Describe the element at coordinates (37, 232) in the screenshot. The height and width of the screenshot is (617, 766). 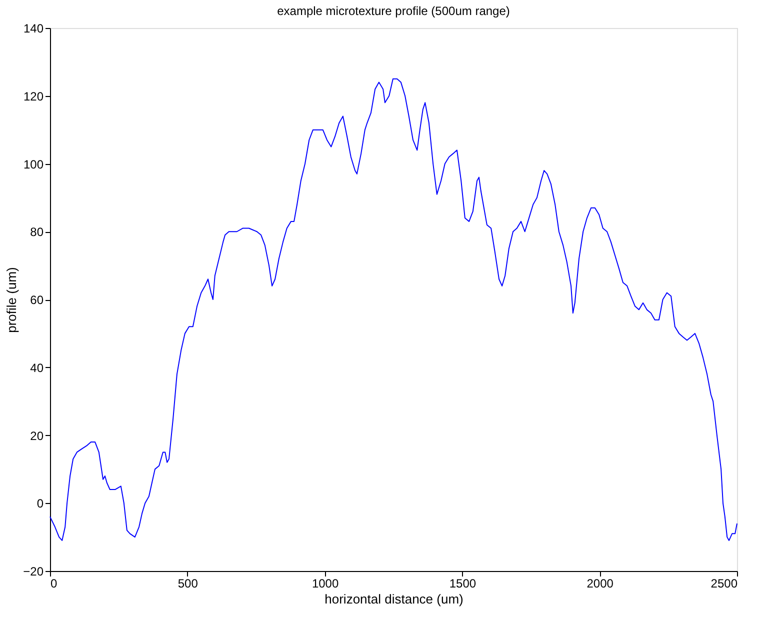
I see `y-tick-label: 80` at that location.